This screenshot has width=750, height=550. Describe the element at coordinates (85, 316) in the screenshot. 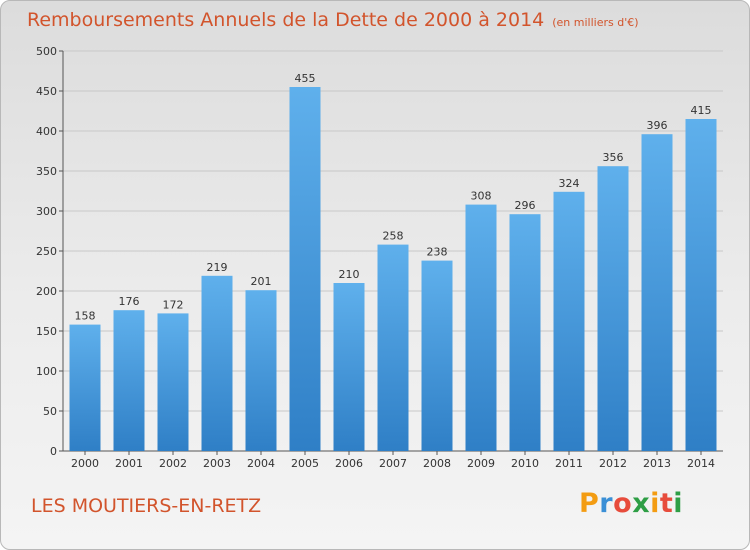

I see `value-label: 158` at that location.